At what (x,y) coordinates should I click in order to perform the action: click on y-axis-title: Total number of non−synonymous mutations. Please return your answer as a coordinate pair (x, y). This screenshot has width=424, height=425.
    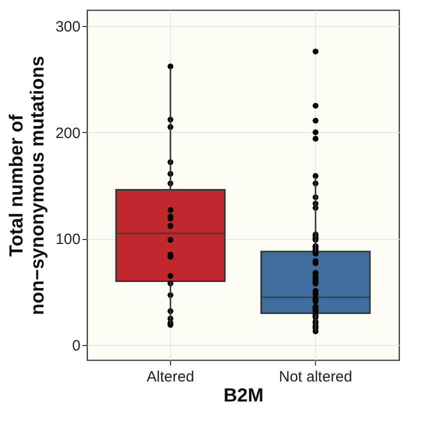
    Looking at the image, I should click on (27, 186).